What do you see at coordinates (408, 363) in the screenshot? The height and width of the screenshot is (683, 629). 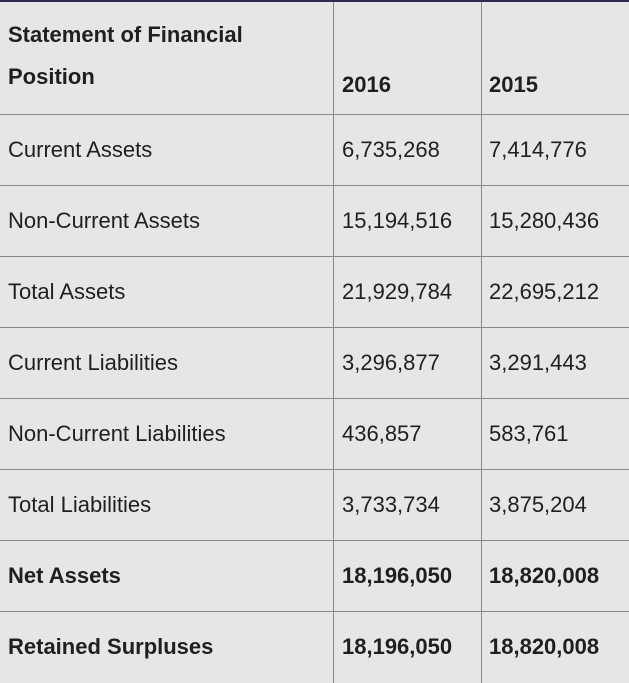 I see `cell-2016: 3,296,877` at bounding box center [408, 363].